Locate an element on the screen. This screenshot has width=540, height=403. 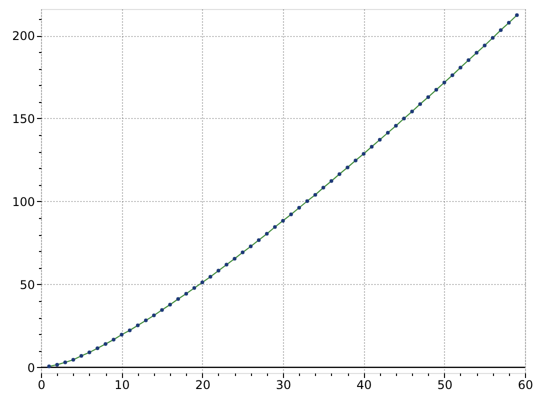
y-tick-label: 0 is located at coordinates (31, 367).